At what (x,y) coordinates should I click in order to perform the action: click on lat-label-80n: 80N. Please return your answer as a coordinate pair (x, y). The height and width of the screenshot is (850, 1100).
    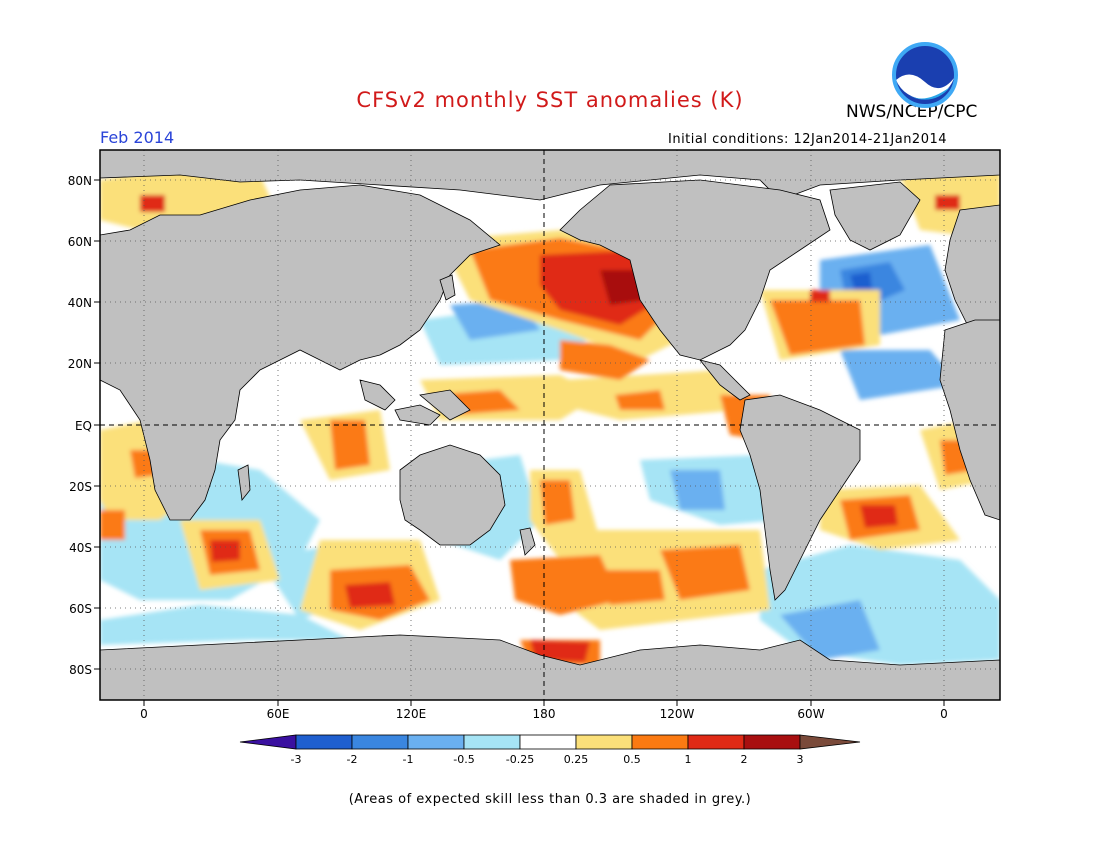
    Looking at the image, I should click on (80, 181).